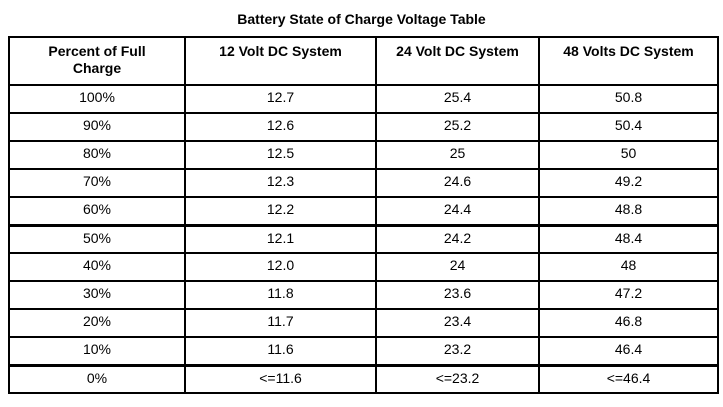 The image size is (723, 407). What do you see at coordinates (97, 238) in the screenshot?
I see `cell-percent: 50%` at bounding box center [97, 238].